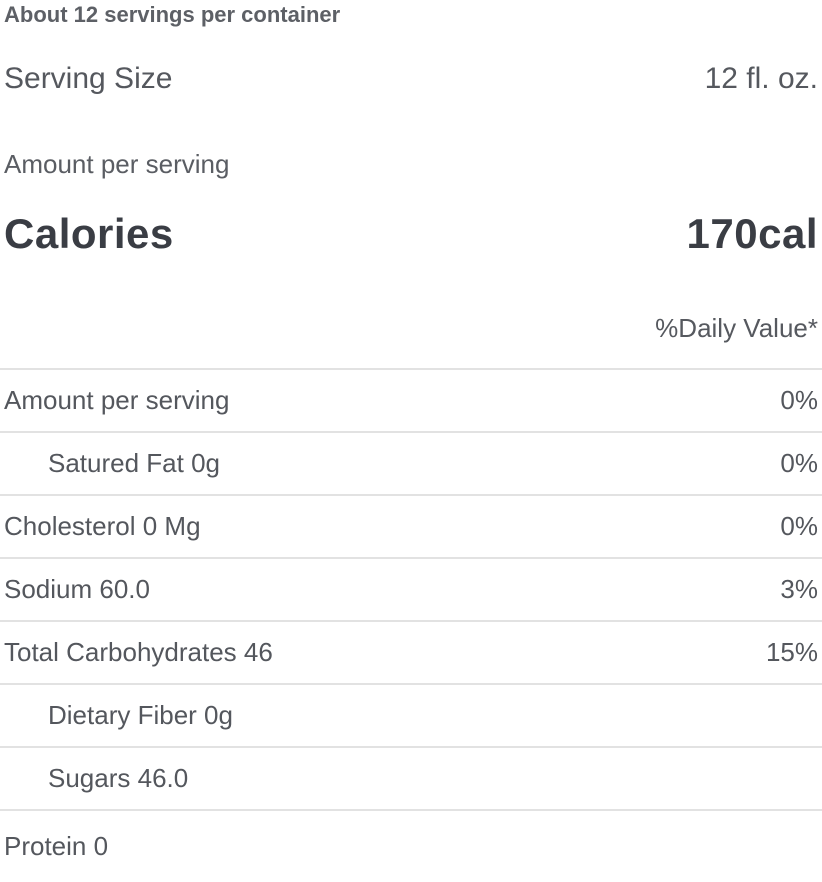 The image size is (822, 882). What do you see at coordinates (799, 589) in the screenshot?
I see `row-value: 3%` at bounding box center [799, 589].